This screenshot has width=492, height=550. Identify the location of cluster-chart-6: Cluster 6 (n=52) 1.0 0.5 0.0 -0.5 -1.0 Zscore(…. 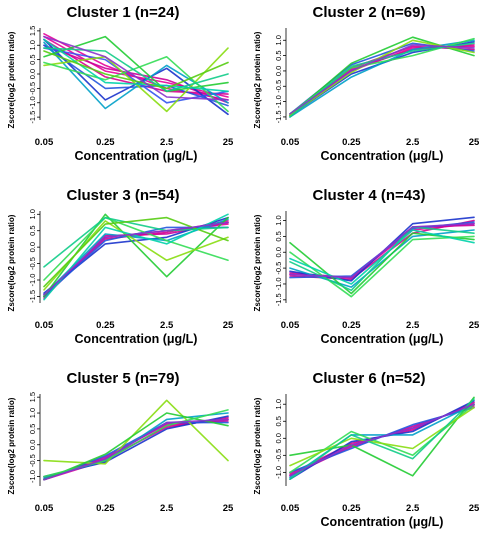
(366, 449).